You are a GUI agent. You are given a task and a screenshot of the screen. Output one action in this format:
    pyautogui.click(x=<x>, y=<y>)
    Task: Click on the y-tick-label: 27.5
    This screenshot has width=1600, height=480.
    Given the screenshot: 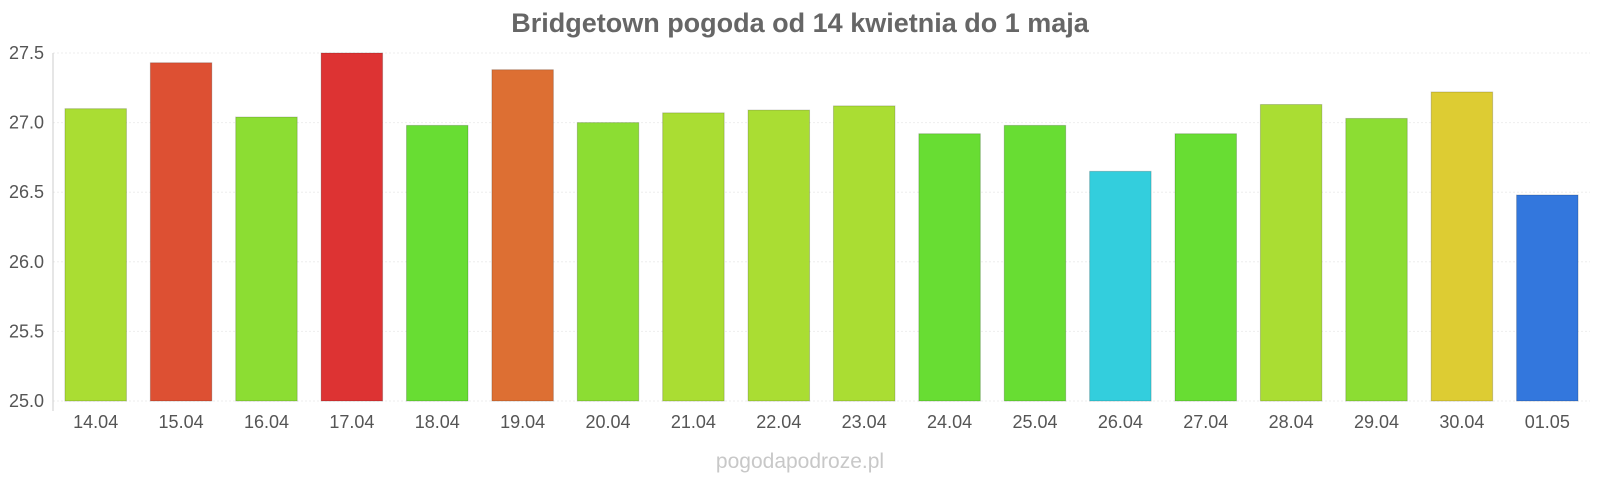 What is the action you would take?
    pyautogui.click(x=26, y=53)
    